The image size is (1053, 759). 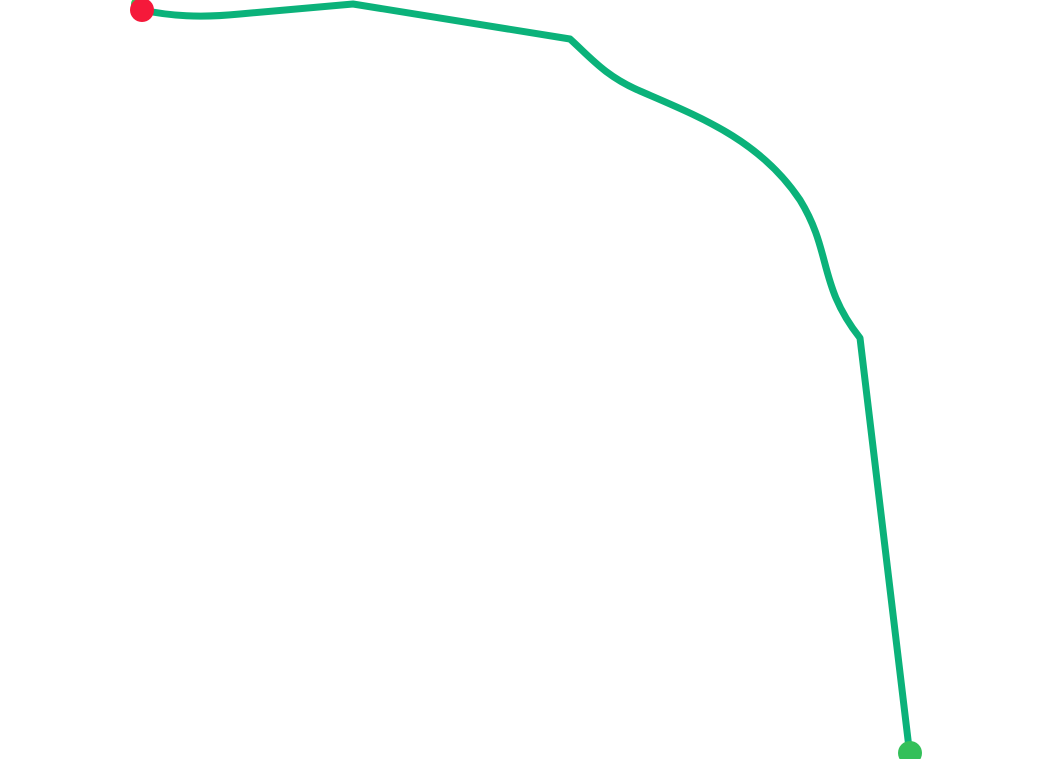 What do you see at coordinates (142, 11) in the screenshot?
I see `origin-marker` at bounding box center [142, 11].